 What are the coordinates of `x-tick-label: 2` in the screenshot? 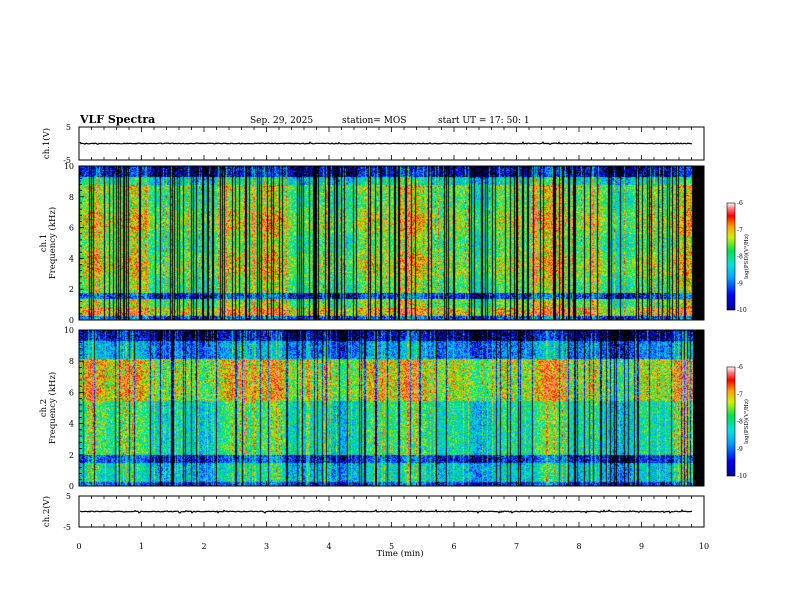 It's located at (203, 546).